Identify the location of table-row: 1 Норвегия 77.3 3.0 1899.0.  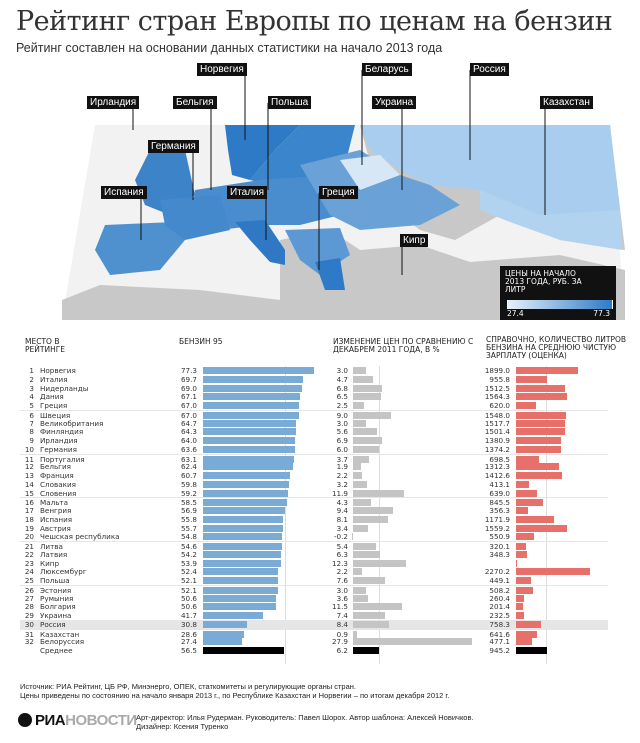
(314, 370).